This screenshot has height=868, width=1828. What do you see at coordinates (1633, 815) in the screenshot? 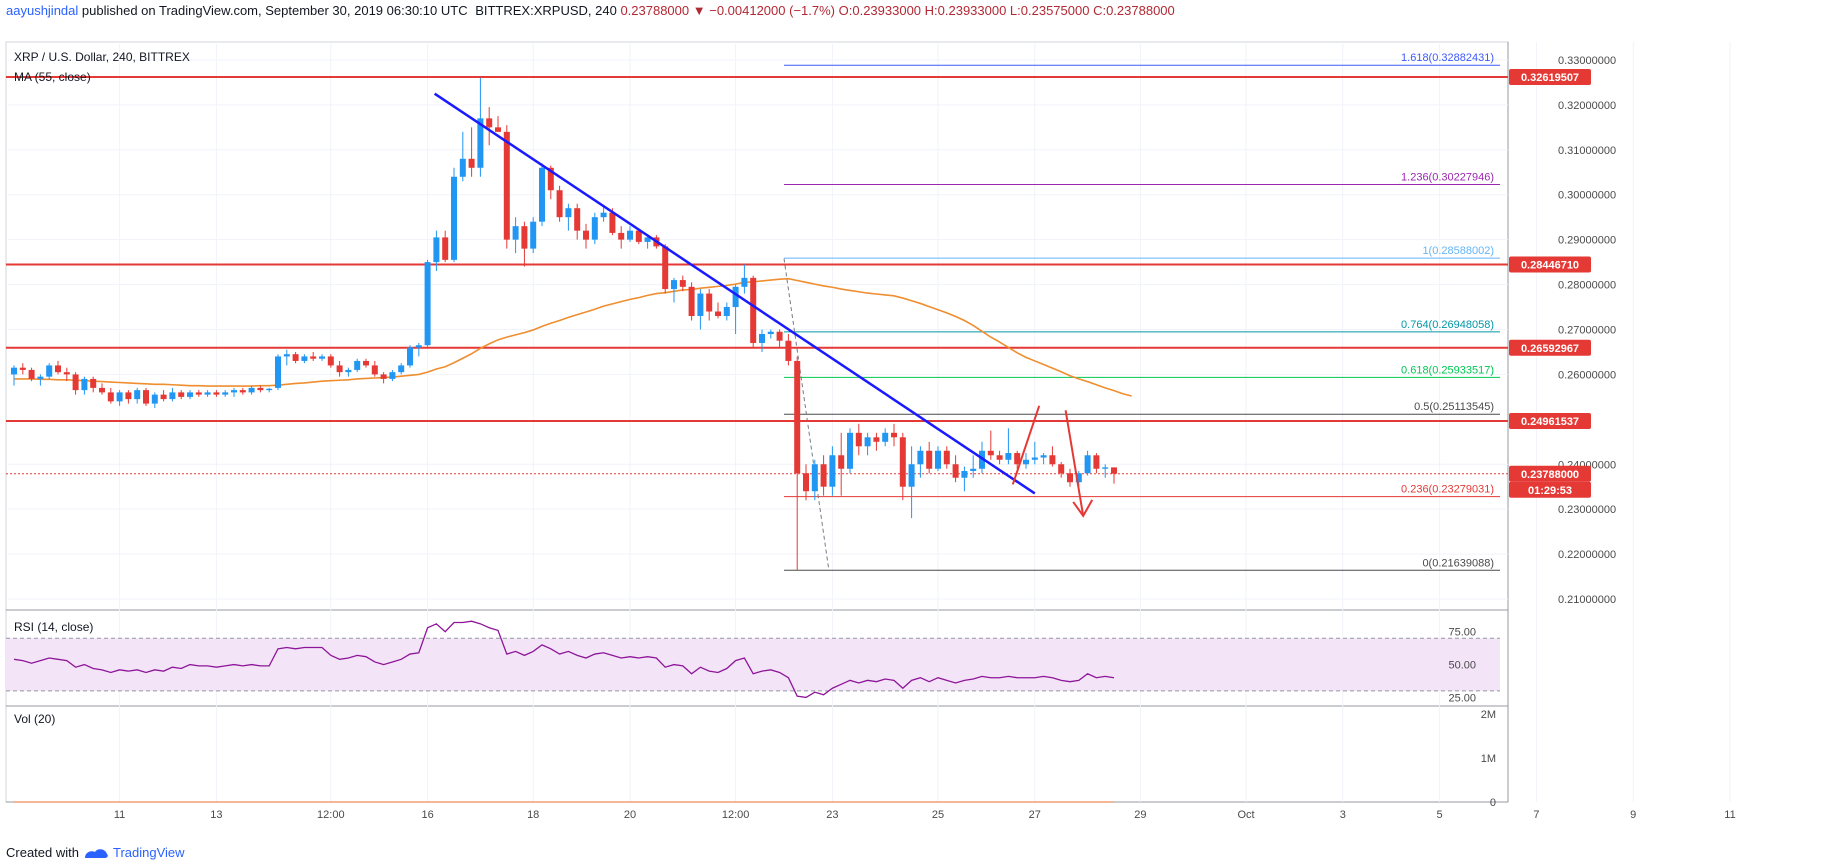
I see `time-tick-label: 9` at bounding box center [1633, 815].